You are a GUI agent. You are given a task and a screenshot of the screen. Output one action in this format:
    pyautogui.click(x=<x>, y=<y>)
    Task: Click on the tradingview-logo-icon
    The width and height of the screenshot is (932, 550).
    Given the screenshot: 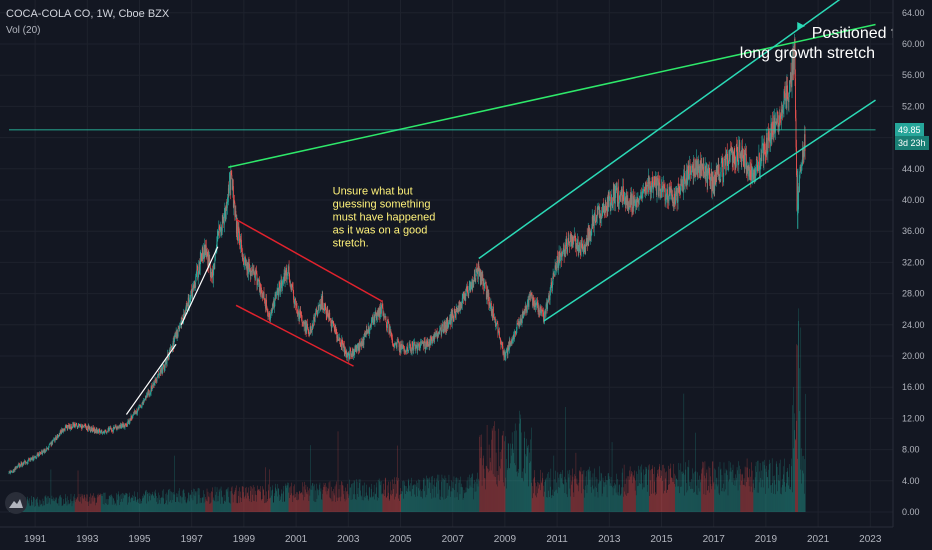 What is the action you would take?
    pyautogui.click(x=16, y=503)
    